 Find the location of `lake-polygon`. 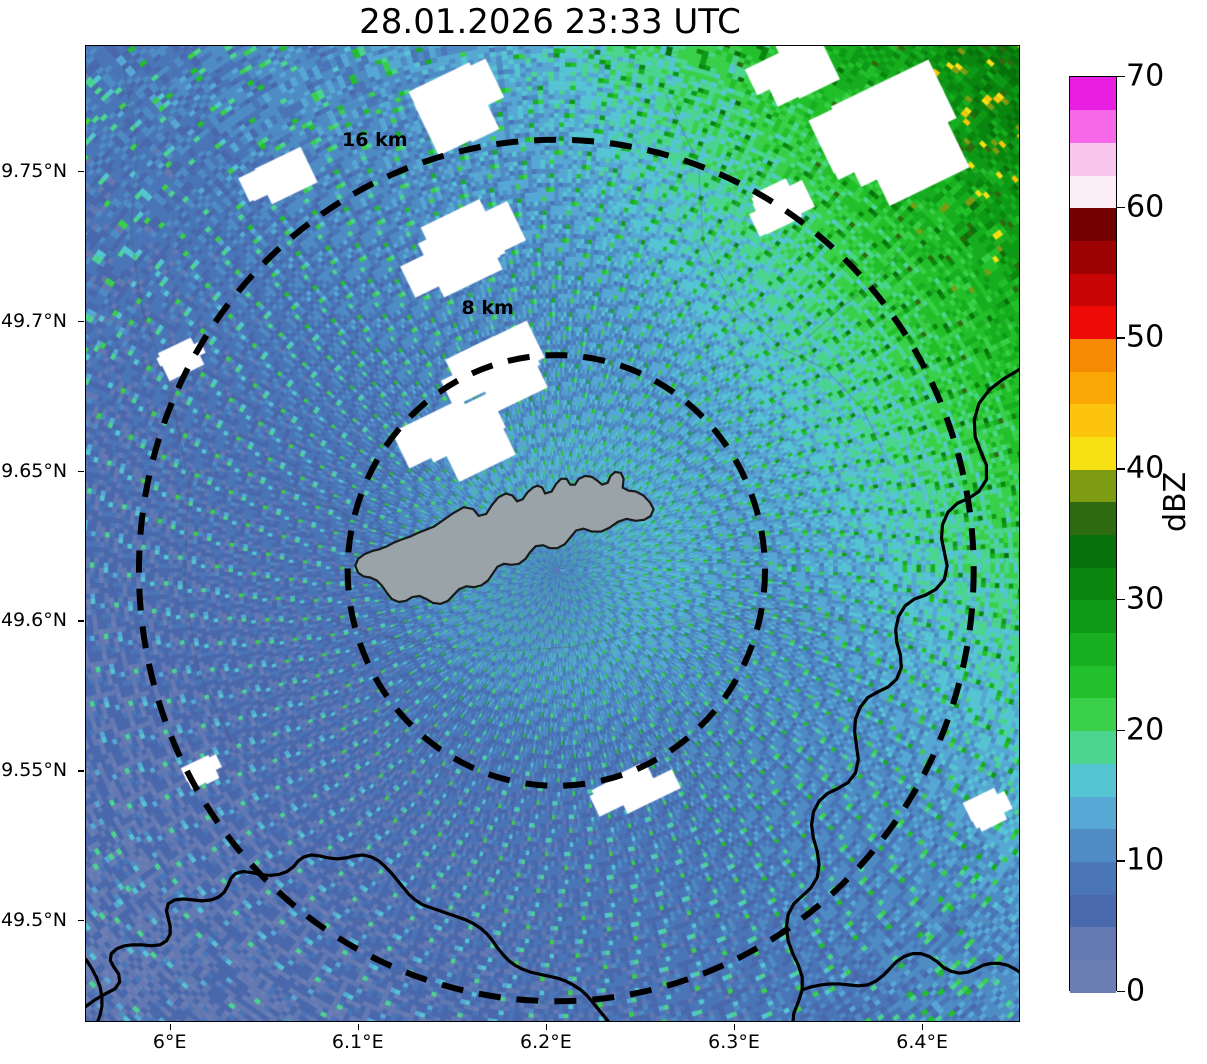

lake-polygon is located at coordinates (504, 537).